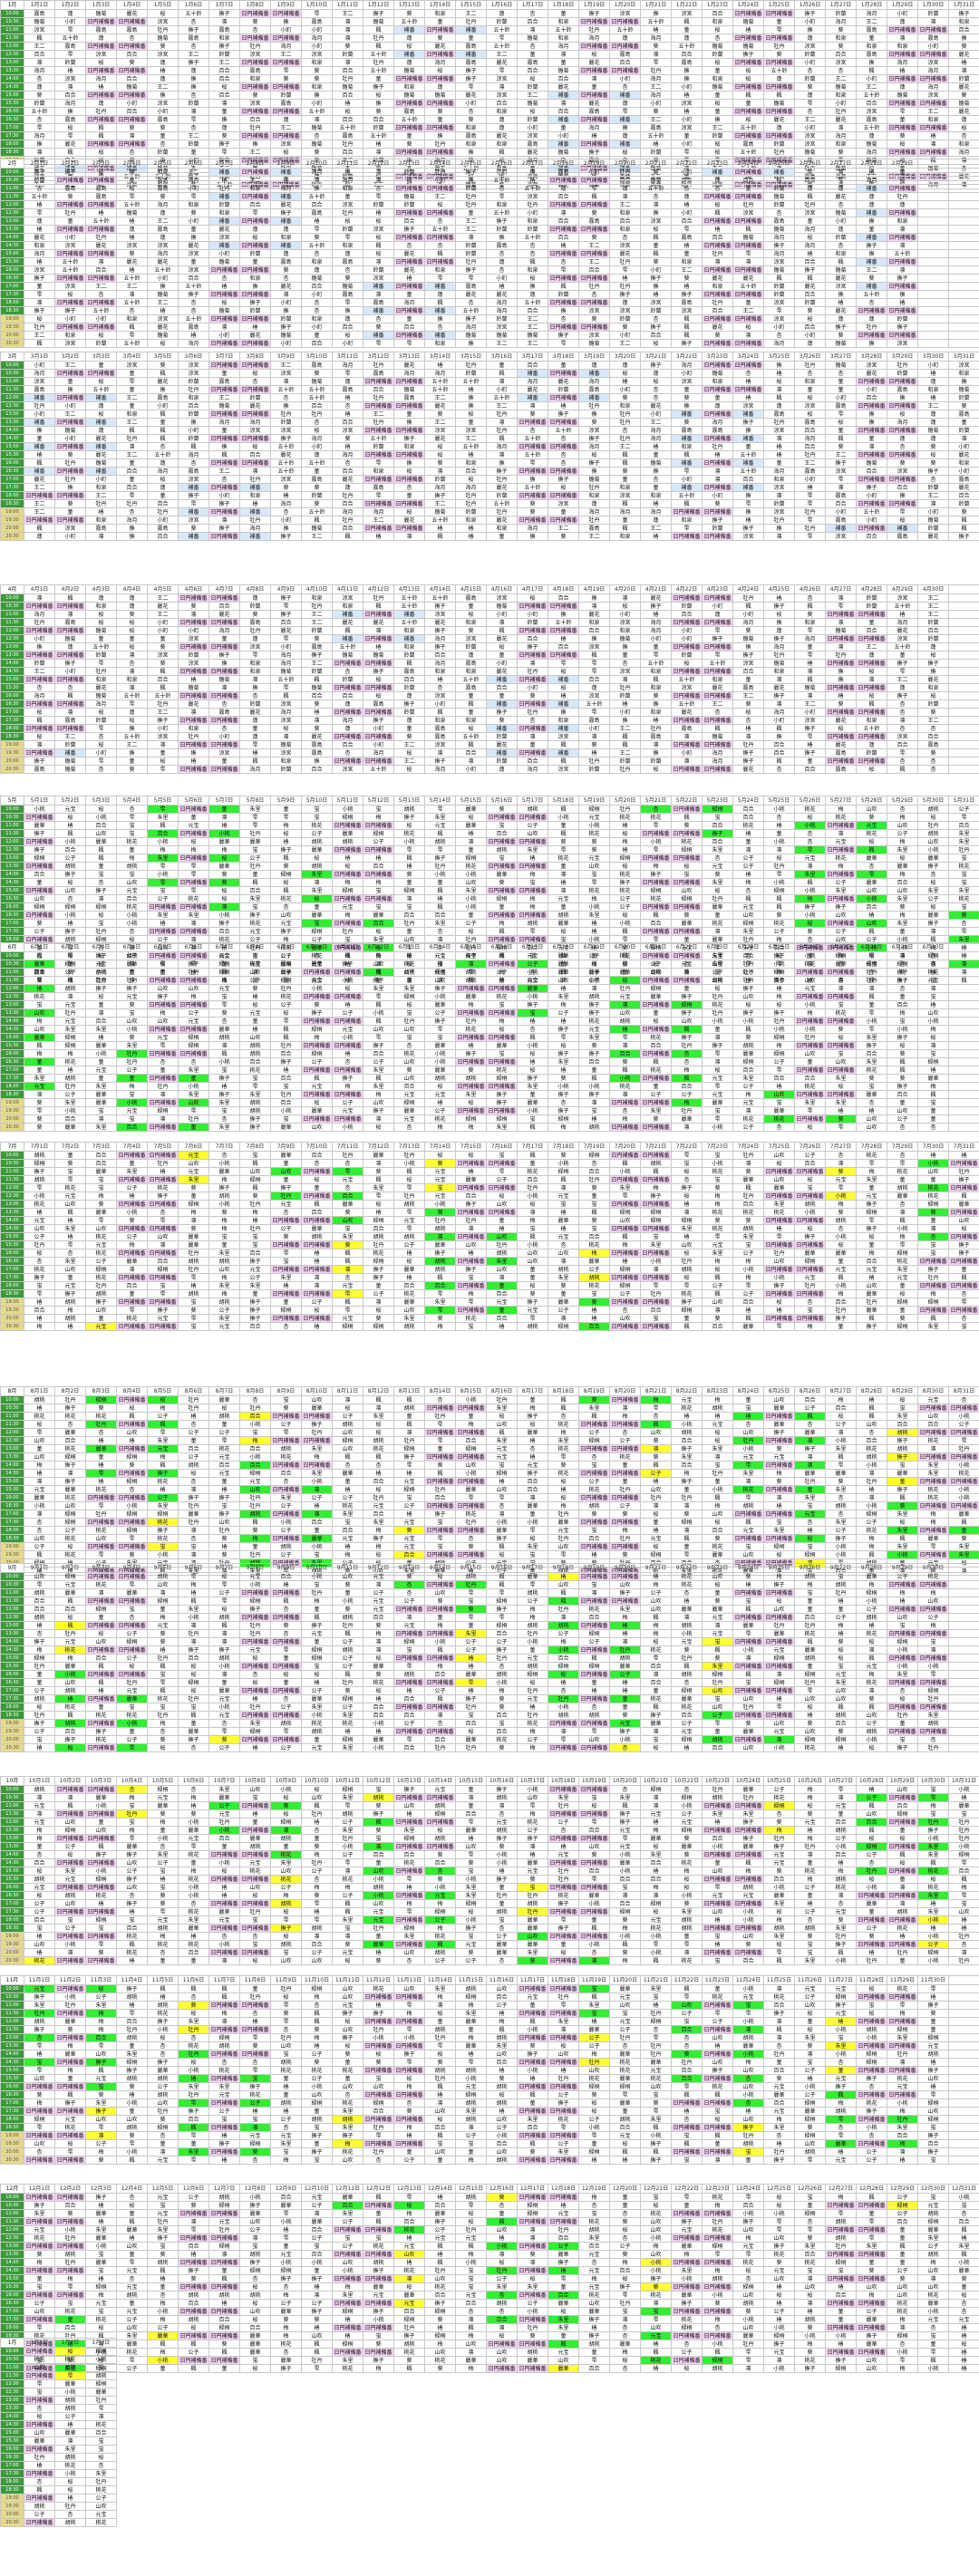  What do you see at coordinates (193, 728) in the screenshot?
I see `shift-cell: 和泉` at bounding box center [193, 728].